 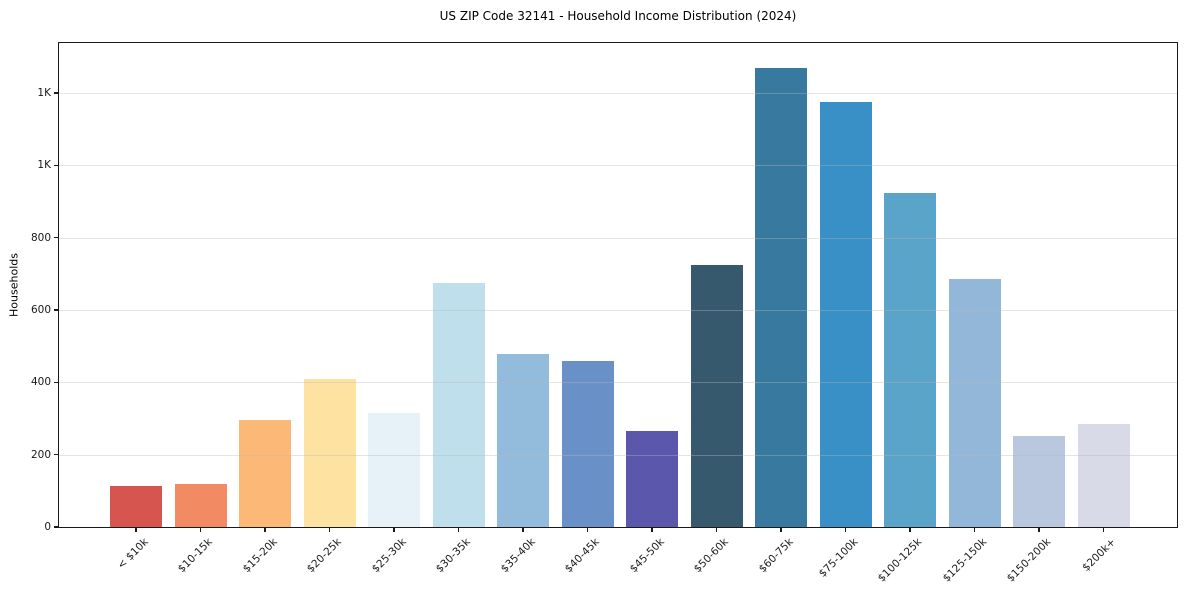 What do you see at coordinates (40, 237) in the screenshot?
I see `y-tick-label: 800` at bounding box center [40, 237].